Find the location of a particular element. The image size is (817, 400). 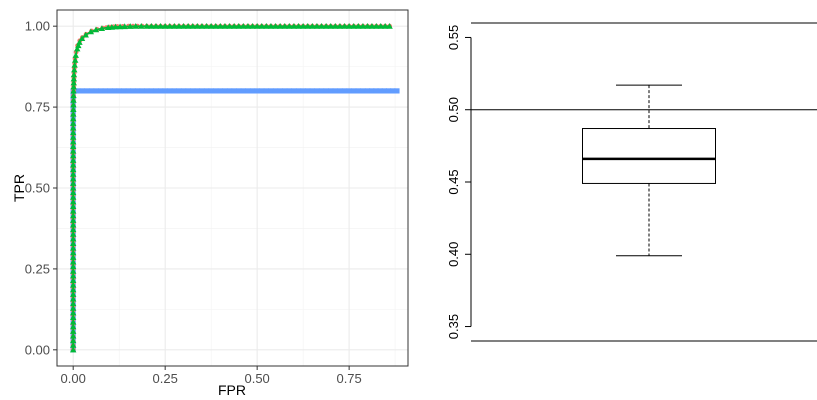

roc-y-ticks: 0.00 0.25 0.50 0.75 1.00 is located at coordinates (41, 188).